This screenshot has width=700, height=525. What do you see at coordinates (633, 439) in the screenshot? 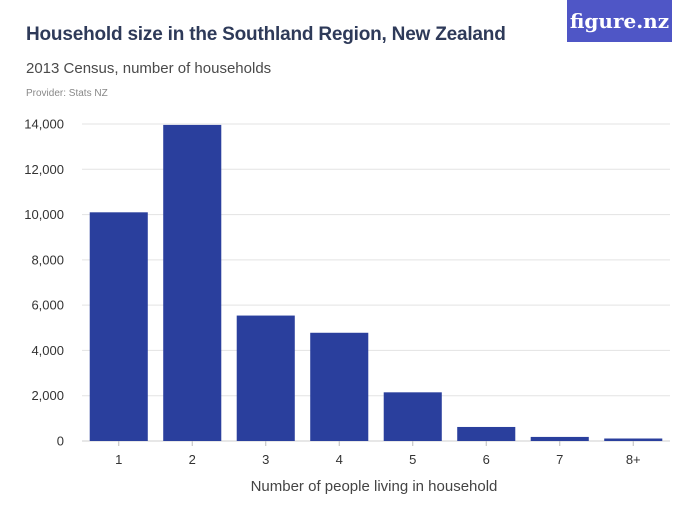
I see `bar-8+` at bounding box center [633, 439].